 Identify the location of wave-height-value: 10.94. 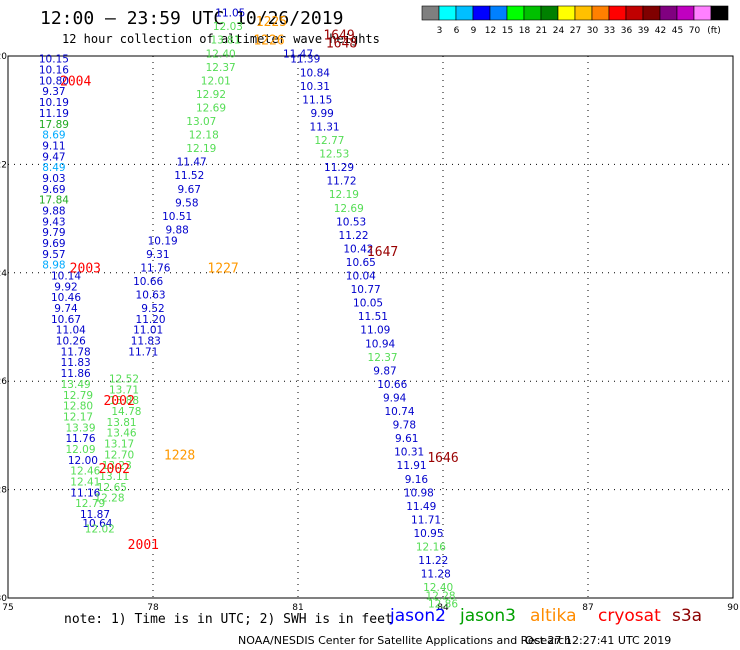
(380, 344).